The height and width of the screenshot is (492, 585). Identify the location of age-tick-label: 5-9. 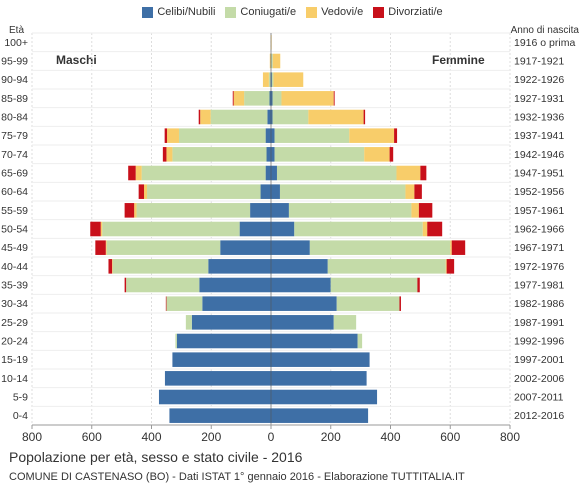
(20, 398).